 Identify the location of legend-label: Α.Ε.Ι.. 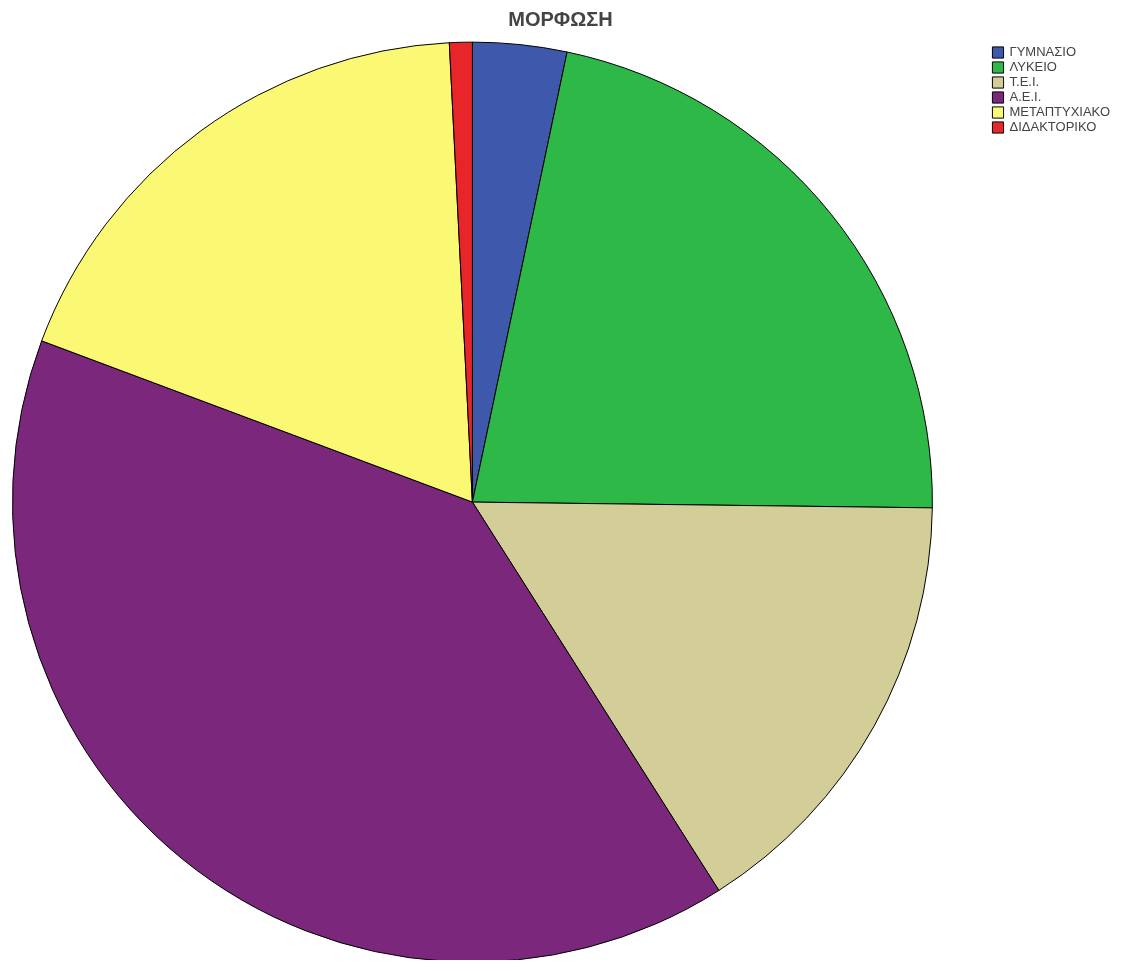
(1025, 96).